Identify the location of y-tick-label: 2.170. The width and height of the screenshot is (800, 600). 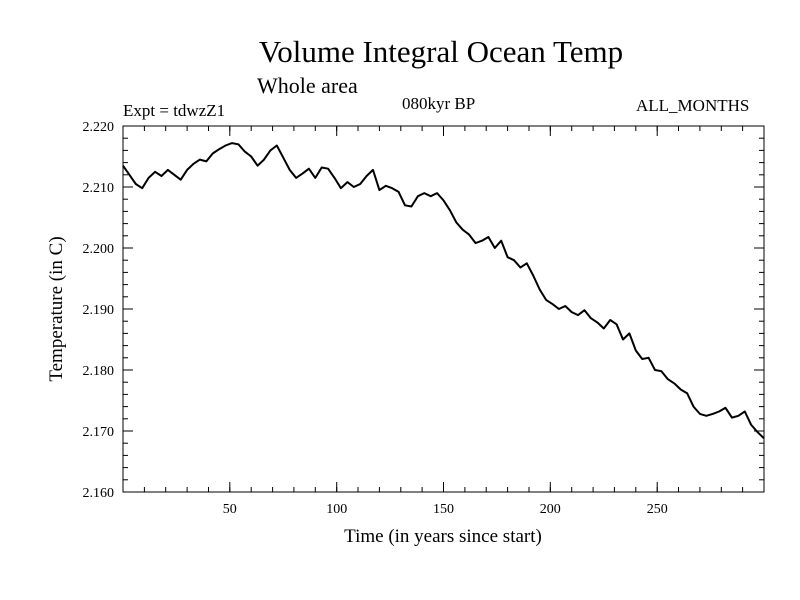
(99, 432).